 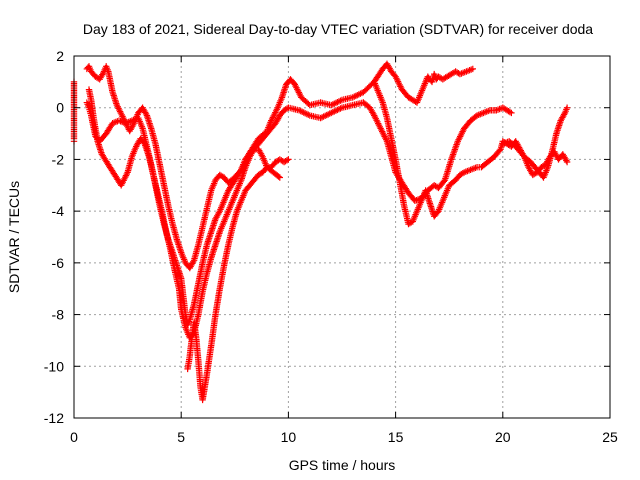 I want to click on y-tick-label: 0, so click(x=60, y=108).